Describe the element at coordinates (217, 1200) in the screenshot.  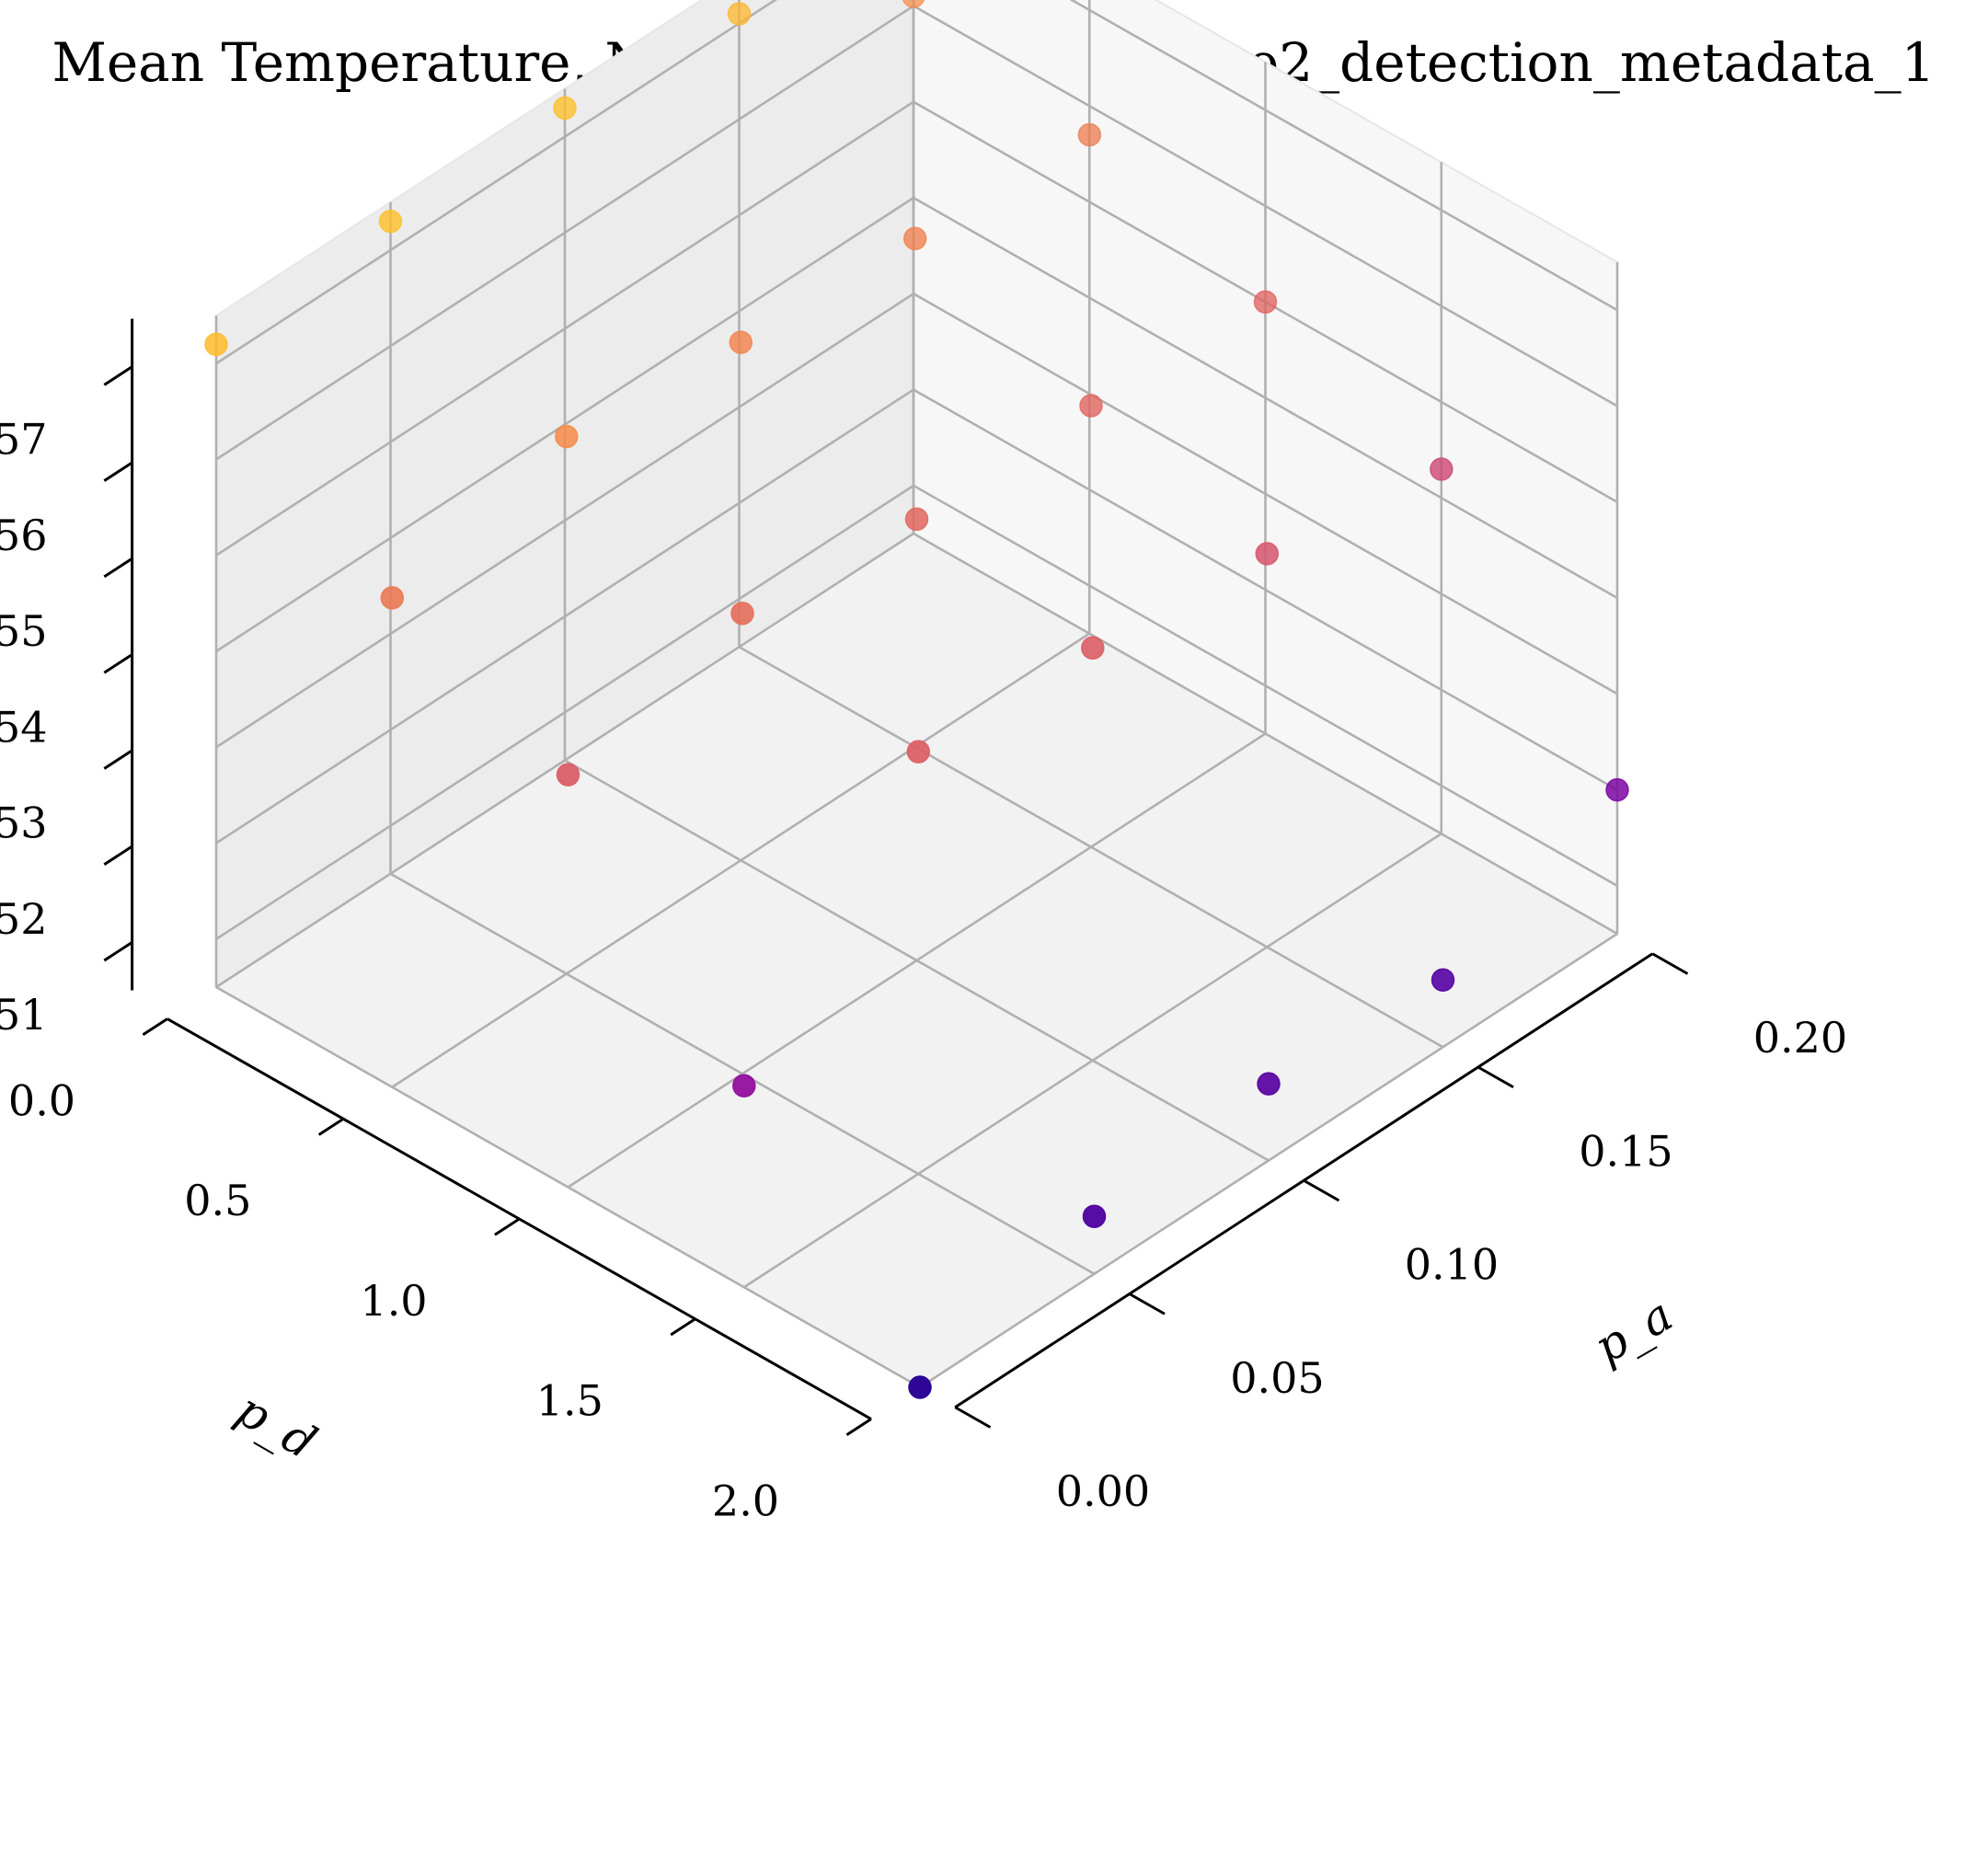
I see `pd-tick-label: 0.5` at that location.